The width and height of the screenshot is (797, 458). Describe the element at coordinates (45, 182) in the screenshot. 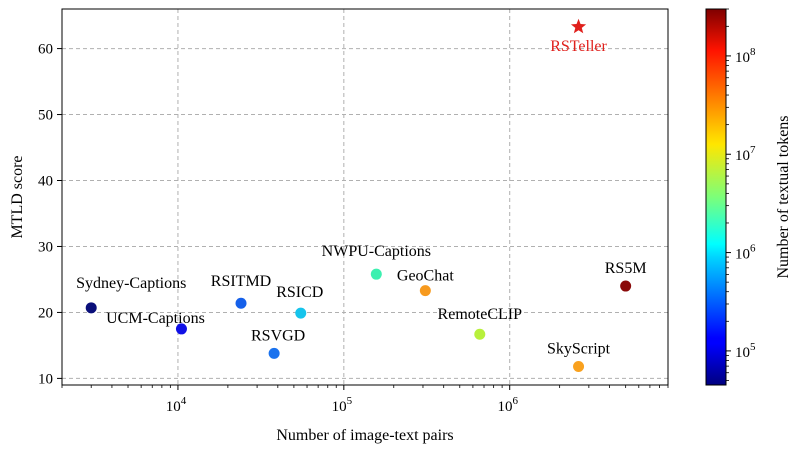

I see `y-tick-label: 40` at that location.